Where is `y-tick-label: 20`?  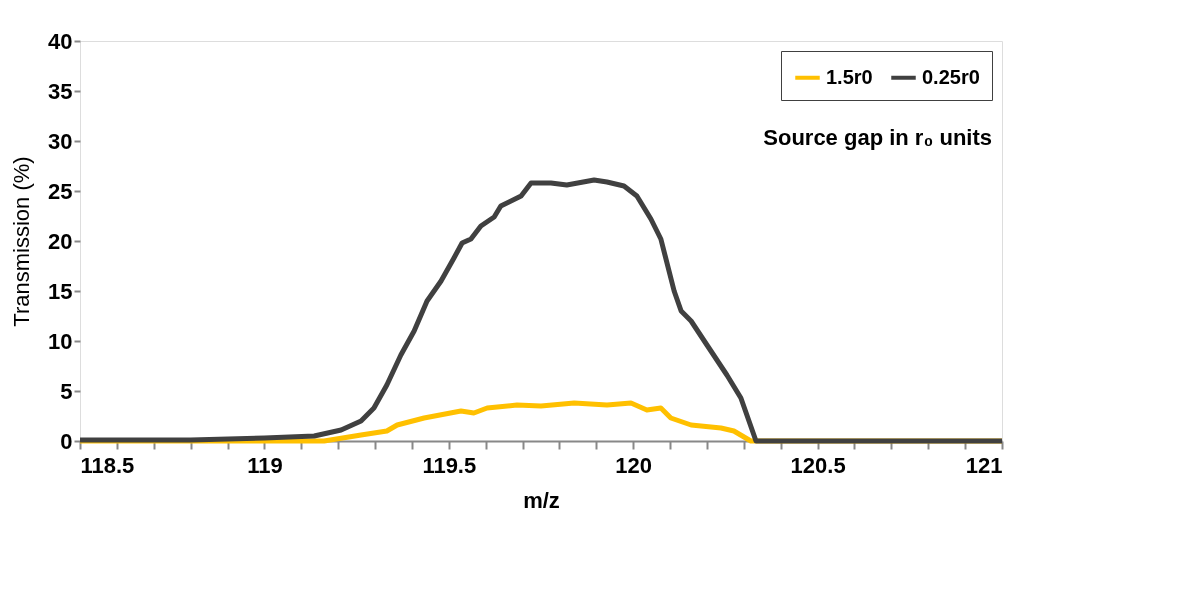 y-tick-label: 20 is located at coordinates (60, 241).